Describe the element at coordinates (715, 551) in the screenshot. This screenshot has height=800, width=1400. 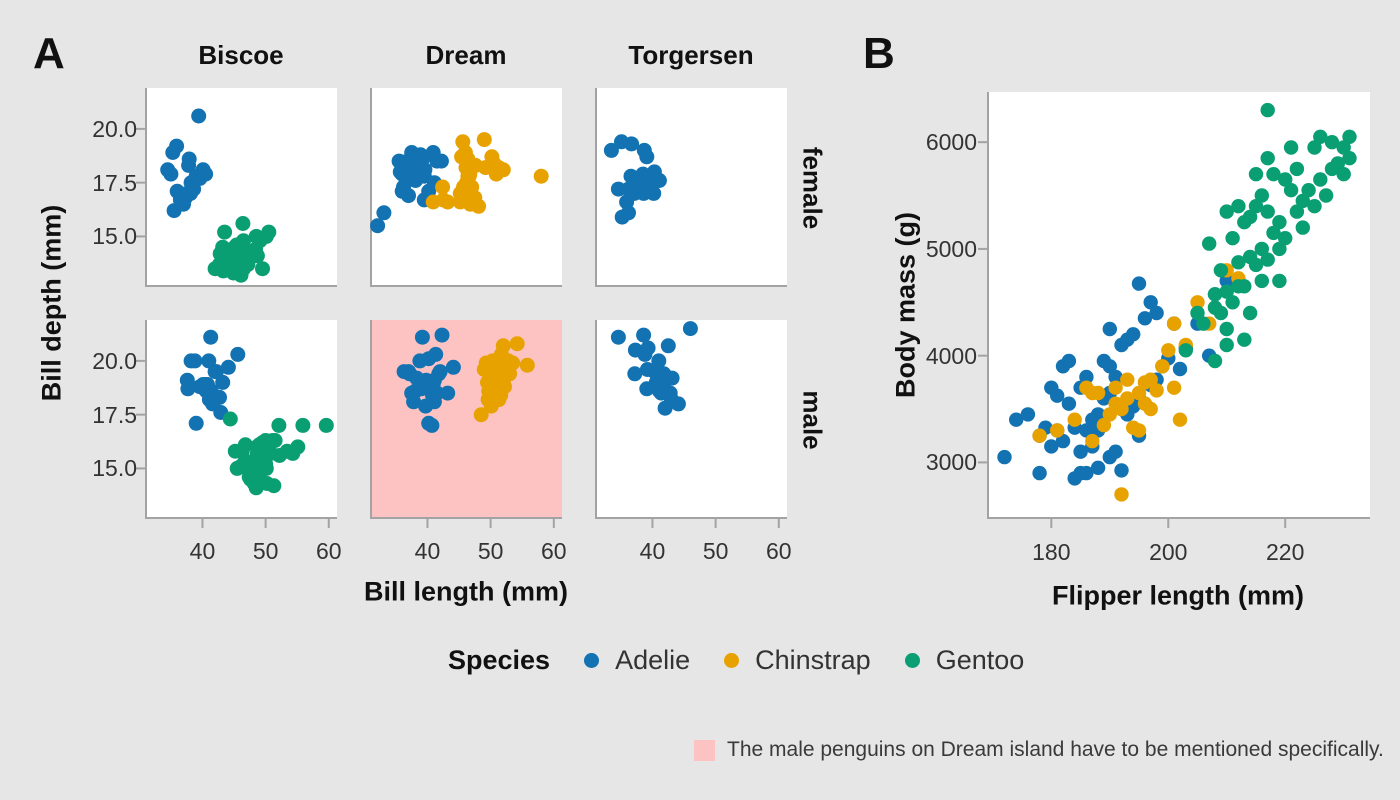
I see `panel-a-x-tick-torgersen-50: 50` at that location.